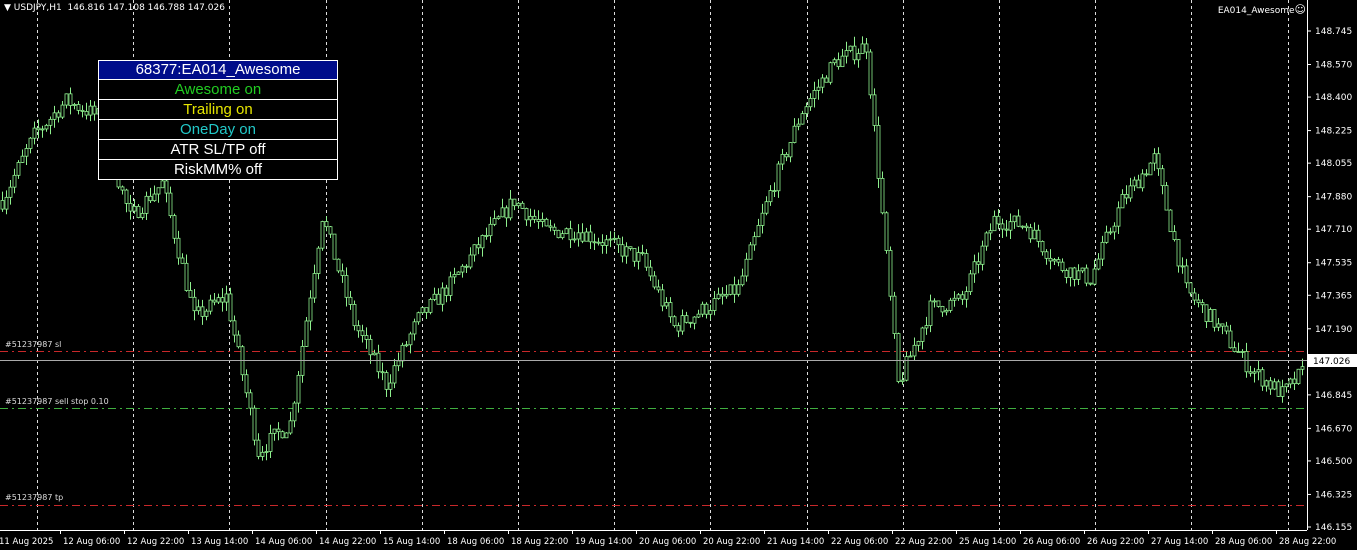 This screenshot has width=1357, height=550. I want to click on x-tick-label: 28 Aug 06:00, so click(1243, 542).